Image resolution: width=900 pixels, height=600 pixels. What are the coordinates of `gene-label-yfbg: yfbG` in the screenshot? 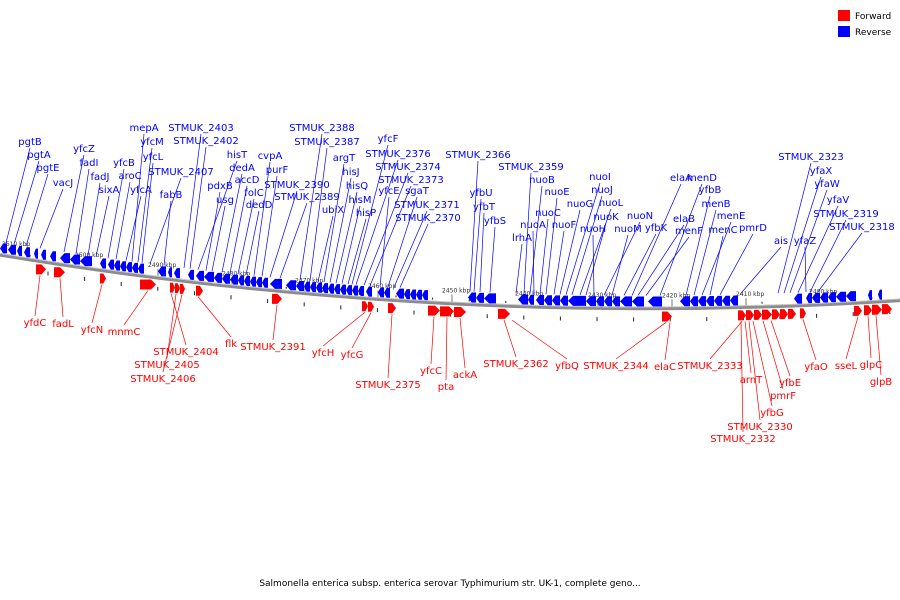 It's located at (772, 413).